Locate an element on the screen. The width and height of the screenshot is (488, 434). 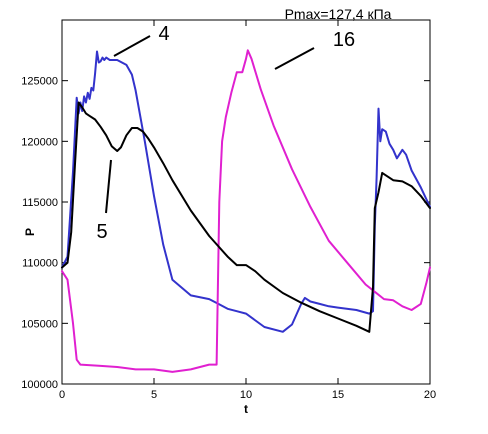
annotation-16-label: 16 is located at coordinates (344, 40).